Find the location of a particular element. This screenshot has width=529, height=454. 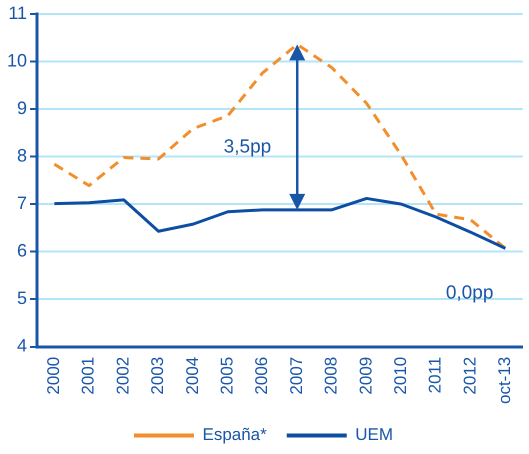

x-tick-label: 2009 is located at coordinates (366, 375).